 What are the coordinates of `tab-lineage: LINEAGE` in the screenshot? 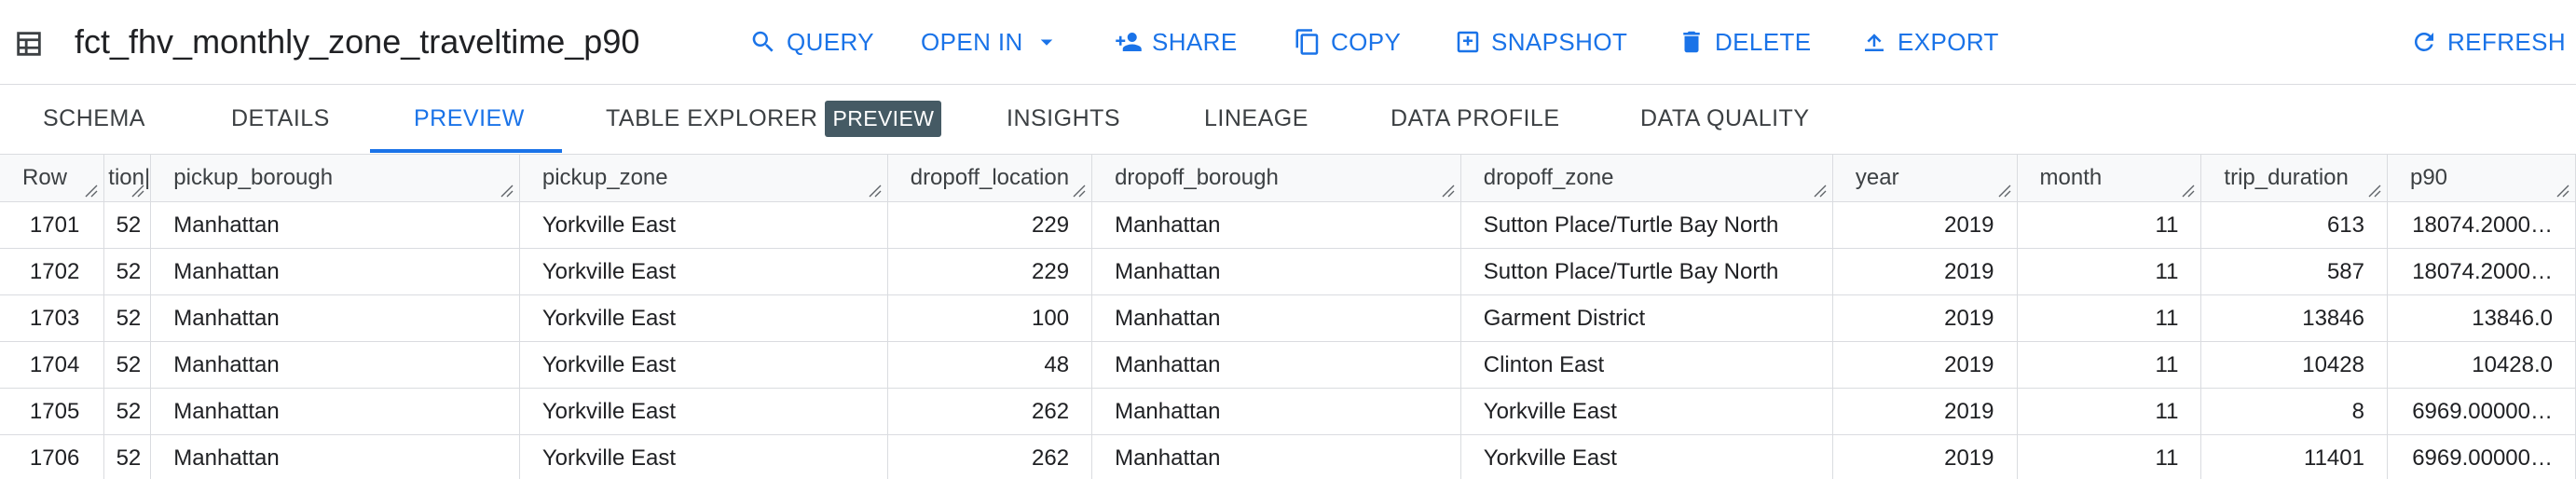 It's located at (1256, 118).